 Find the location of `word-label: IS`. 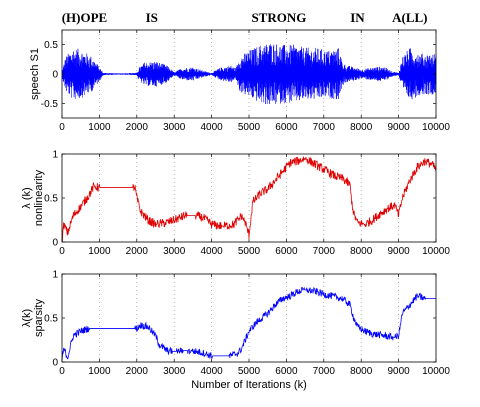

word-label: IS is located at coordinates (152, 17).